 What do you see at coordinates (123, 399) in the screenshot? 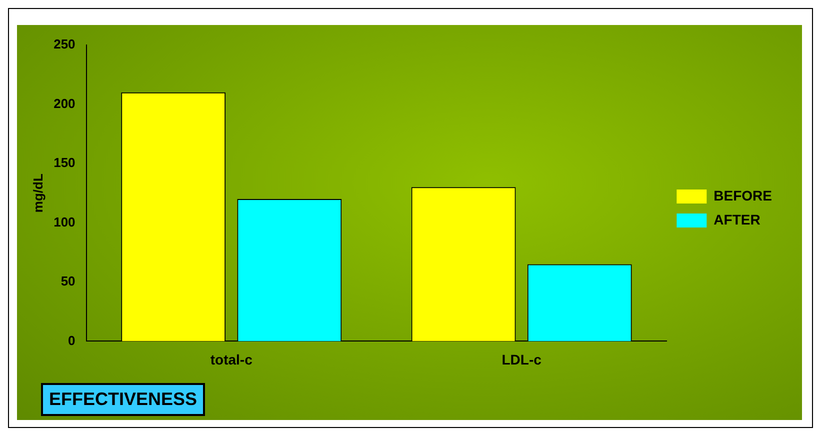
I see `text: EFFECTIVENESS` at bounding box center [123, 399].